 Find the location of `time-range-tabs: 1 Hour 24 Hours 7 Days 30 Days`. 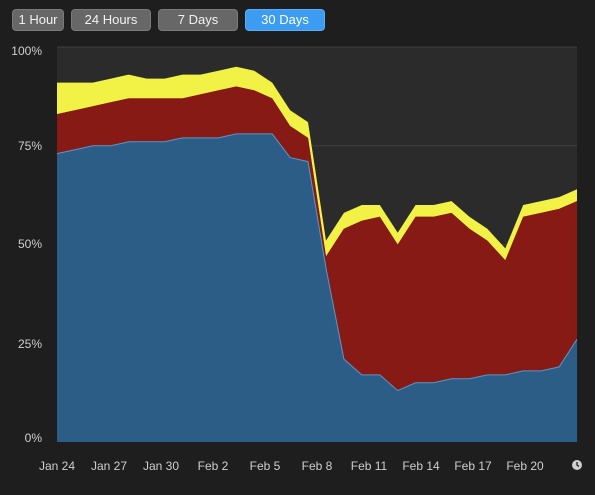

time-range-tabs: 1 Hour 24 Hours 7 Days 30 Days is located at coordinates (168, 20).